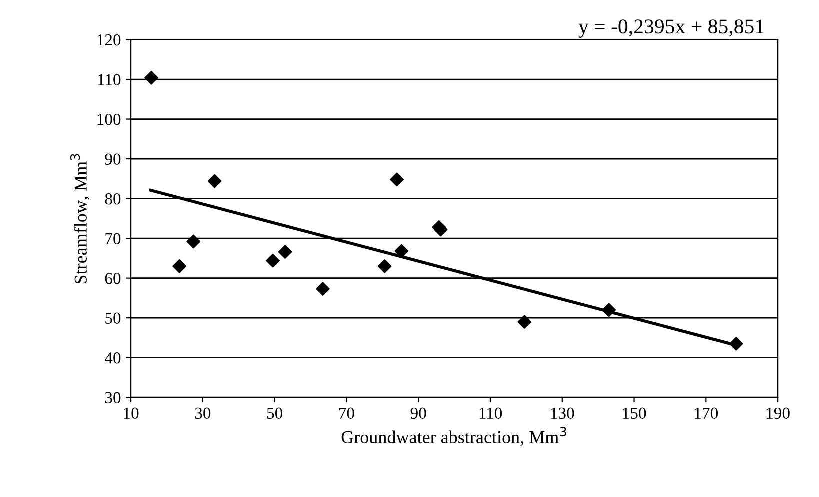 This screenshot has width=819, height=497. Describe the element at coordinates (113, 199) in the screenshot. I see `y-tick-label: 80` at that location.